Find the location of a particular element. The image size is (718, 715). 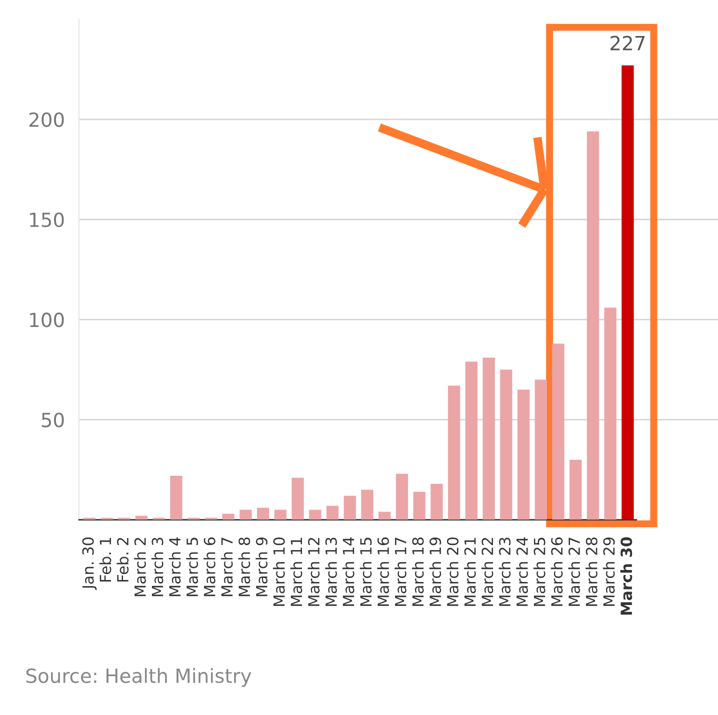

x-tick-label: March 19 is located at coordinates (435, 572).